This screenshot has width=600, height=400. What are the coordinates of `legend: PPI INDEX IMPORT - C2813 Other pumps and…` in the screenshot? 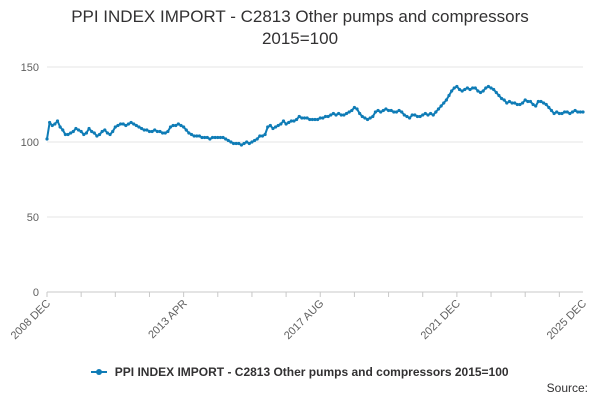 It's located at (300, 371).